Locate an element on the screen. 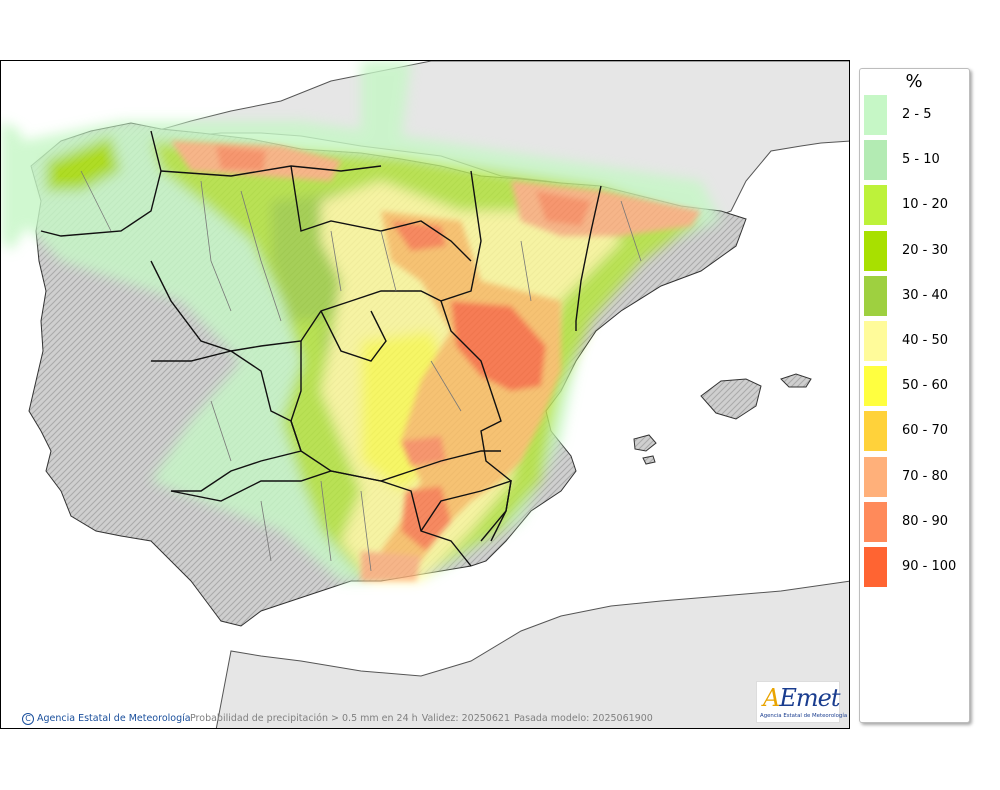 The width and height of the screenshot is (1000, 790). legend-label: 10 - 20 is located at coordinates (925, 205).